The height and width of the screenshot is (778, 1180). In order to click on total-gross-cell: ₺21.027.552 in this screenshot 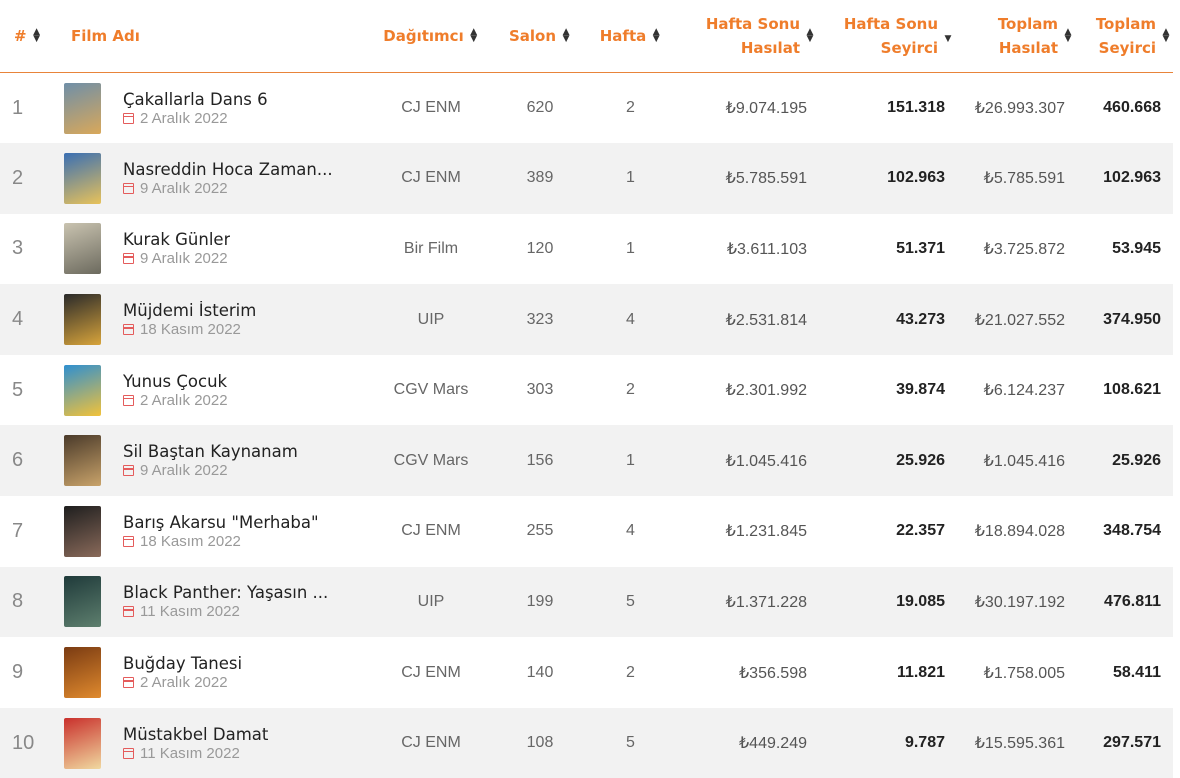, I will do `click(1019, 320)`.